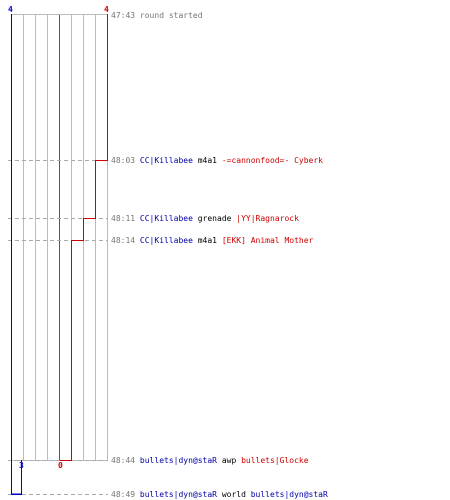 This screenshot has height=500, width=450. What do you see at coordinates (267, 240) in the screenshot?
I see `victim-name: [EKK] Animal Mother` at bounding box center [267, 240].